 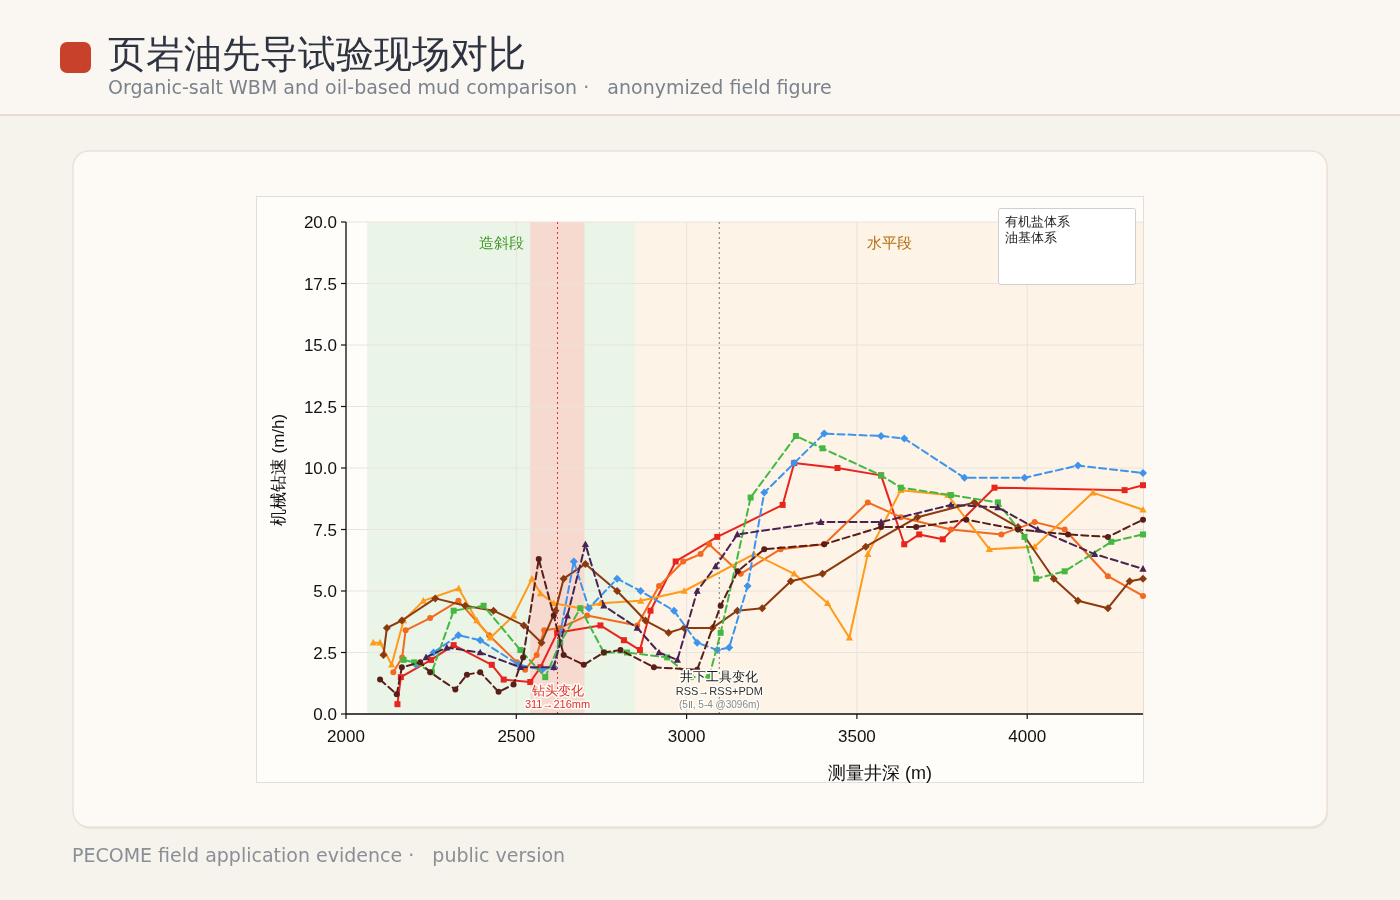 I want to click on annotation: 有机盐体系, so click(x=1037, y=221).